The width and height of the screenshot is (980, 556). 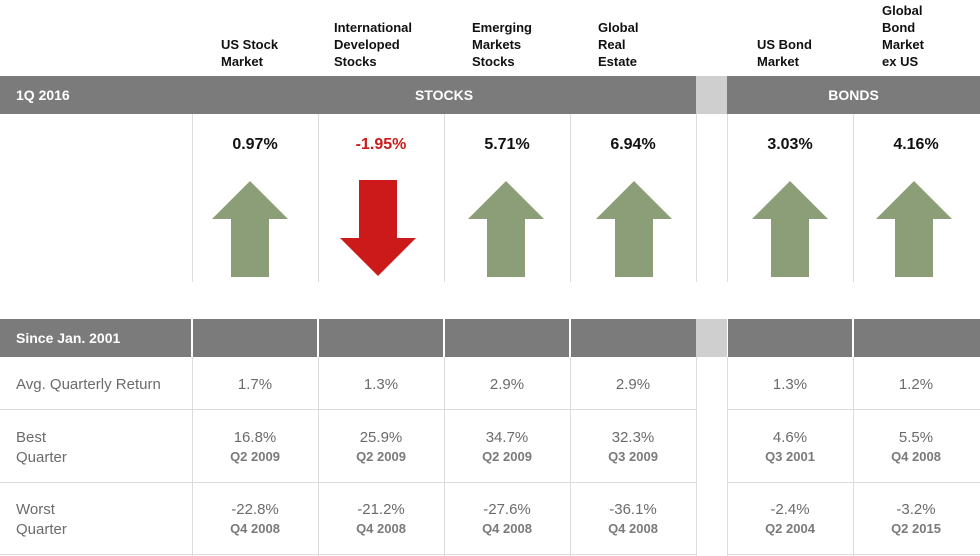 I want to click on worst-quarter-cell: -36.1% Q4 2008, so click(x=633, y=519).